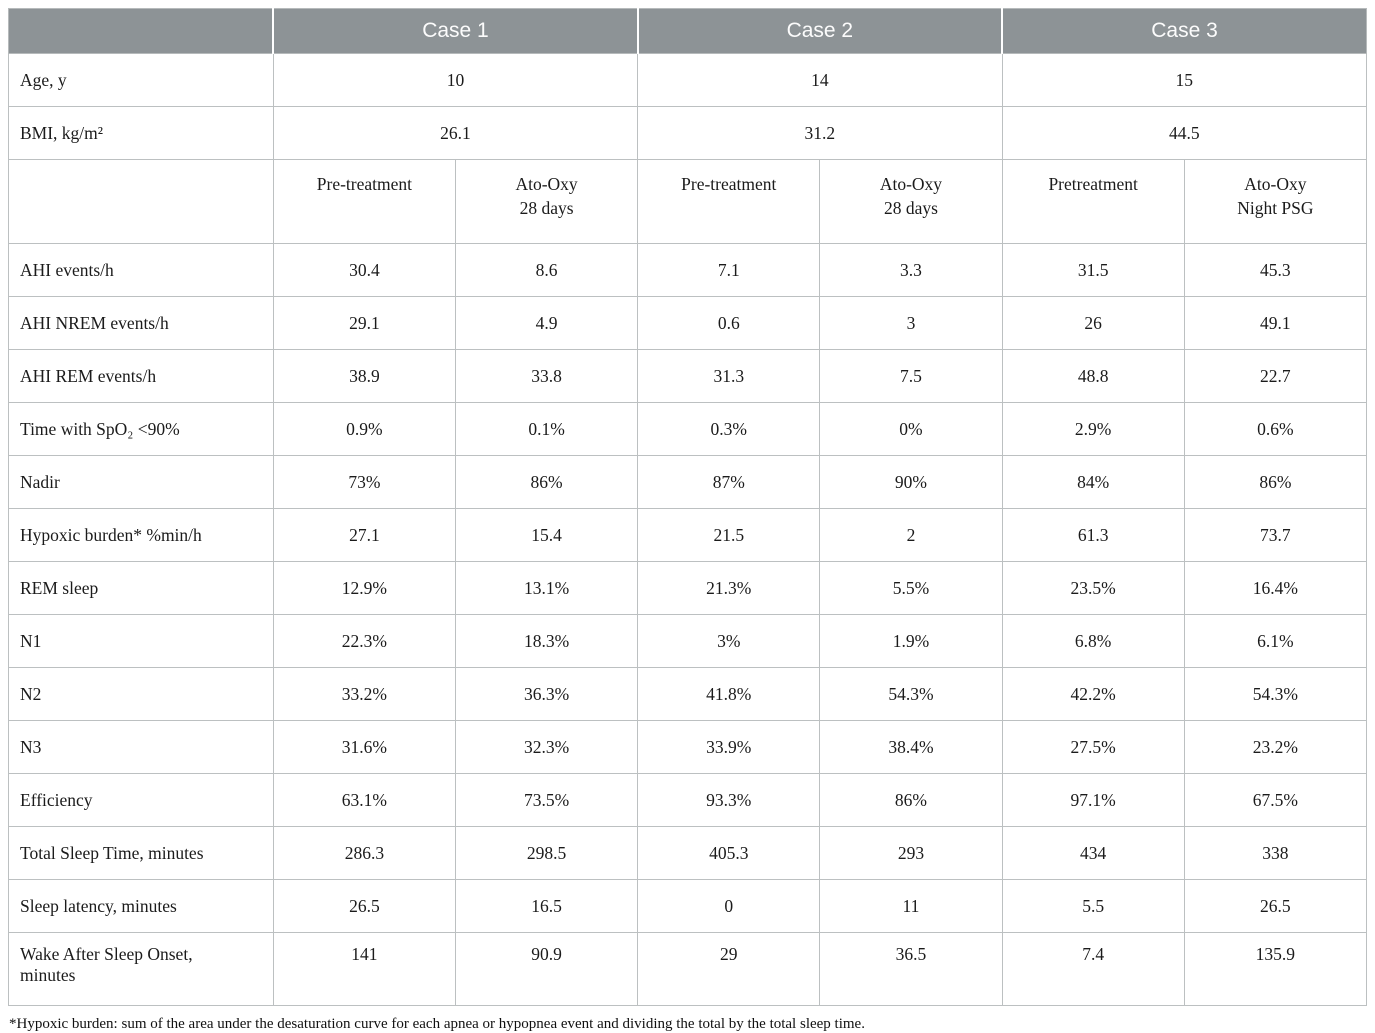 The height and width of the screenshot is (1033, 1375). What do you see at coordinates (546, 376) in the screenshot?
I see `data-cell: 33.8` at bounding box center [546, 376].